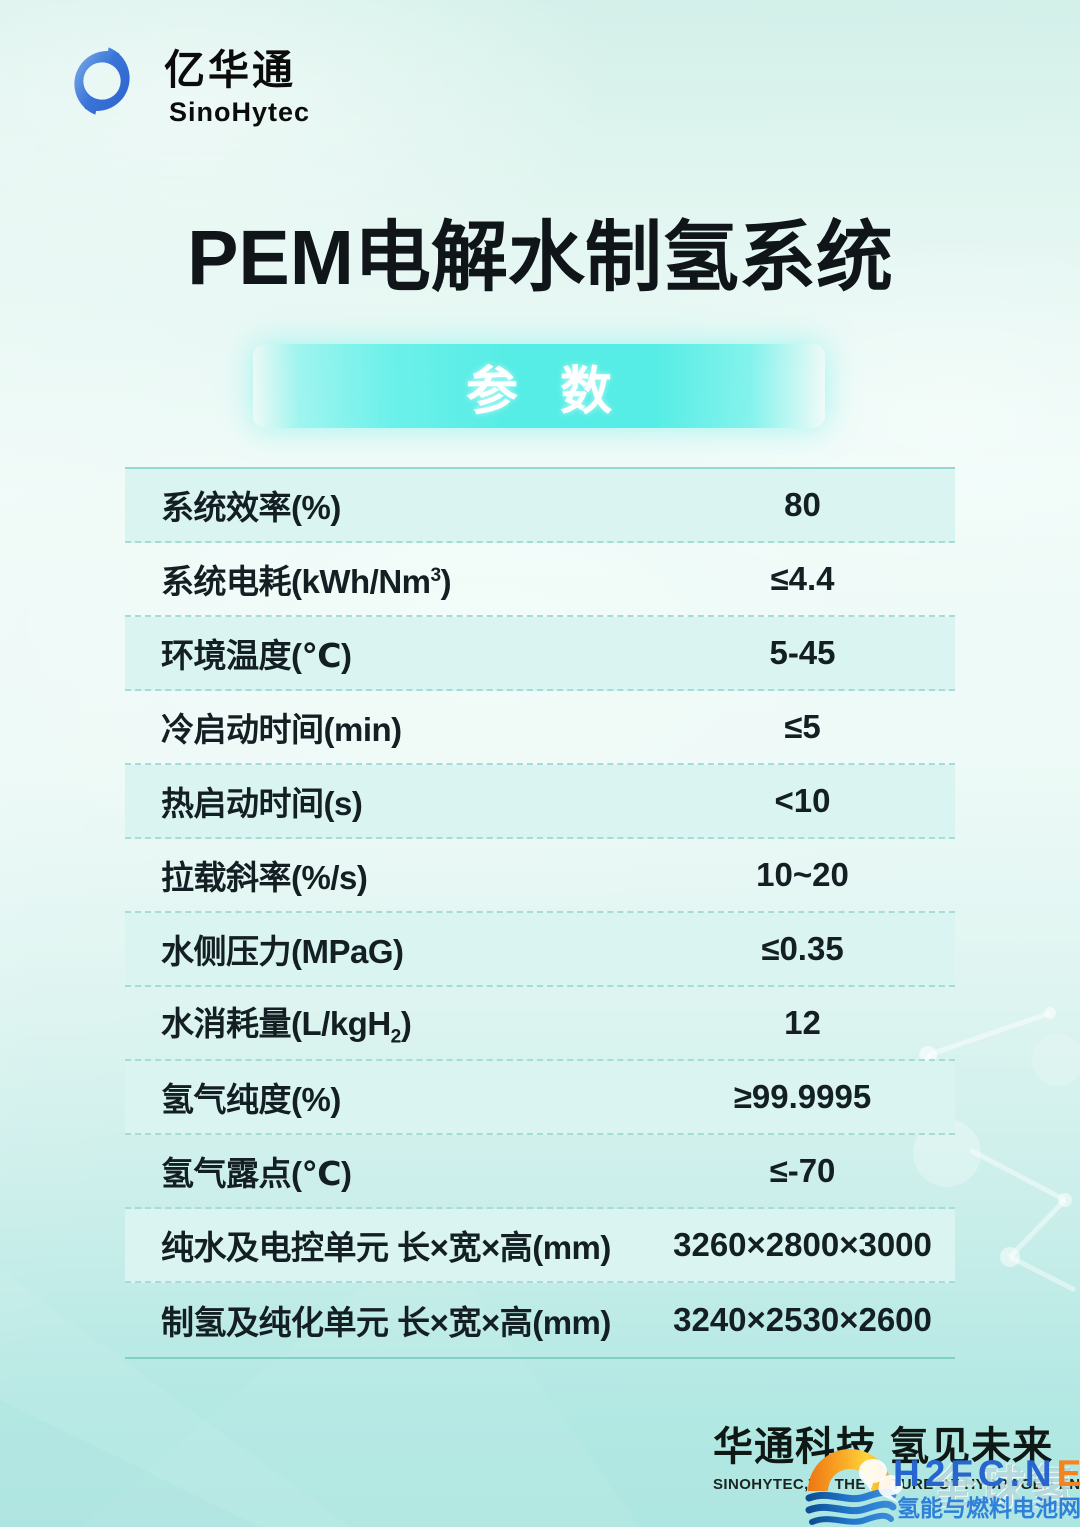  What do you see at coordinates (802, 652) in the screenshot?
I see `spec-value: 5-45` at bounding box center [802, 652].